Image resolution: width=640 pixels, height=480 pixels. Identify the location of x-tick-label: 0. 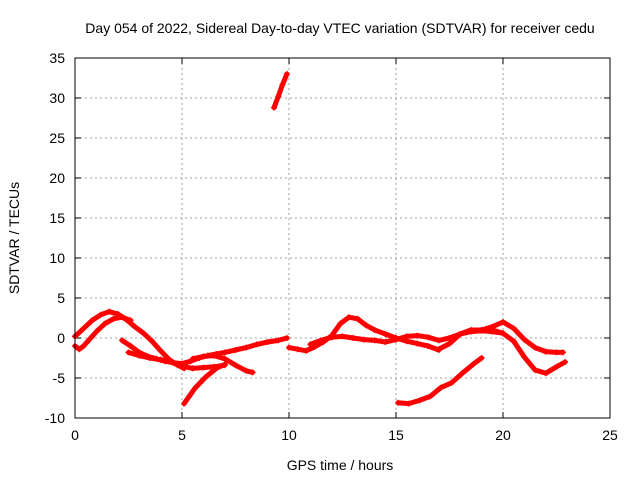
(75, 435).